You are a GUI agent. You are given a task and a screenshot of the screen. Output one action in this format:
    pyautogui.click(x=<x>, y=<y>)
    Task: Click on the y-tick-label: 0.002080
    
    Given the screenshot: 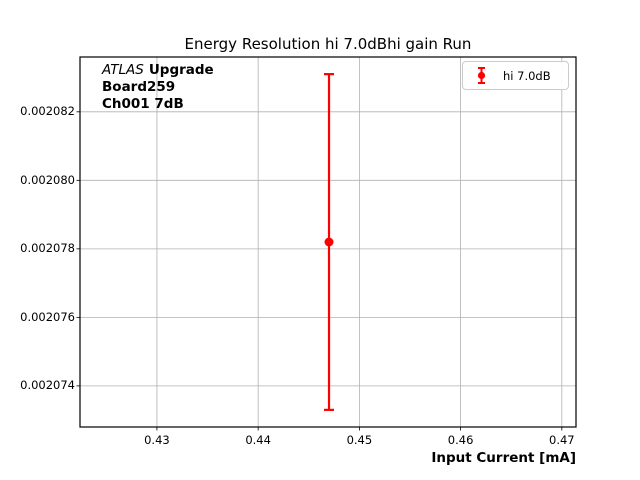 What is the action you would take?
    pyautogui.click(x=47, y=179)
    